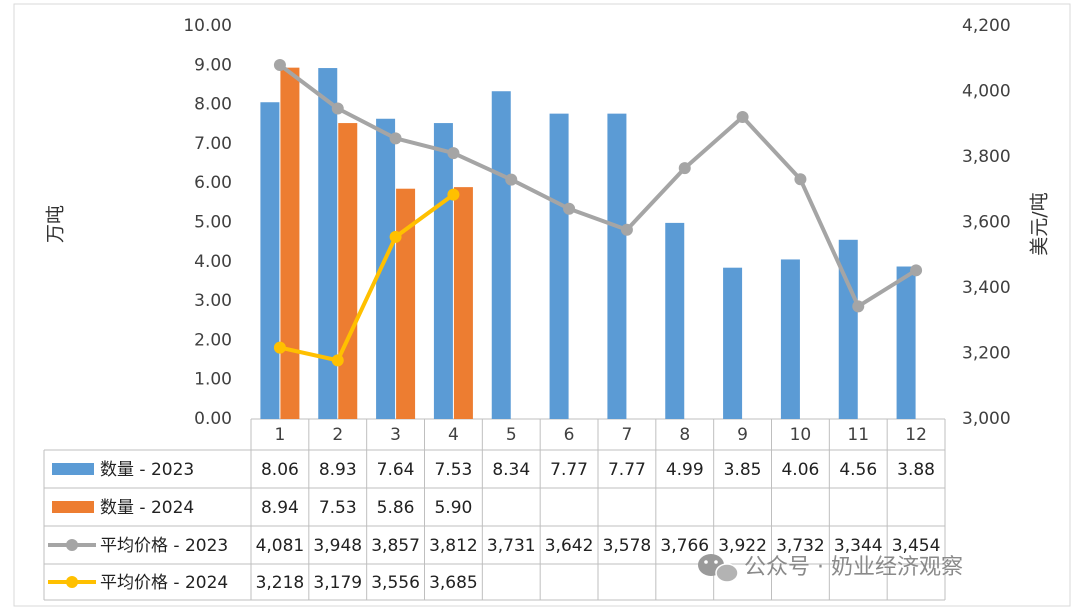 The image size is (1080, 612). I want to click on y-left-tick-label: 4.00, so click(213, 262).